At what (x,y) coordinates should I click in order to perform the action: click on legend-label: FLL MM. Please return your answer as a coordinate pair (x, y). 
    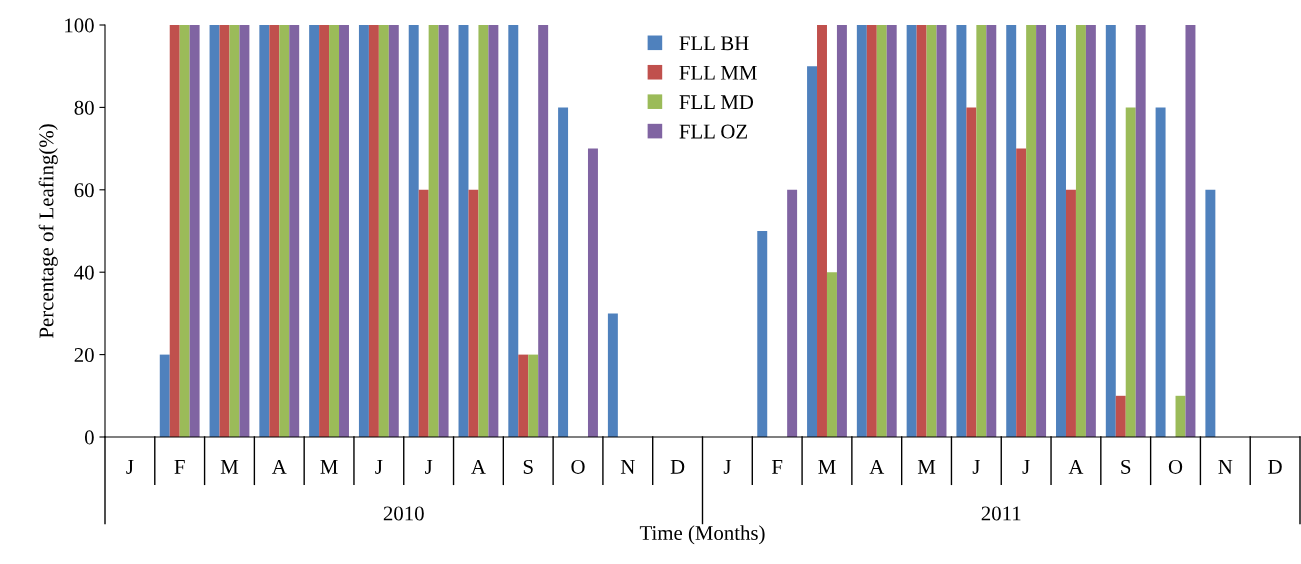
    Looking at the image, I should click on (718, 72).